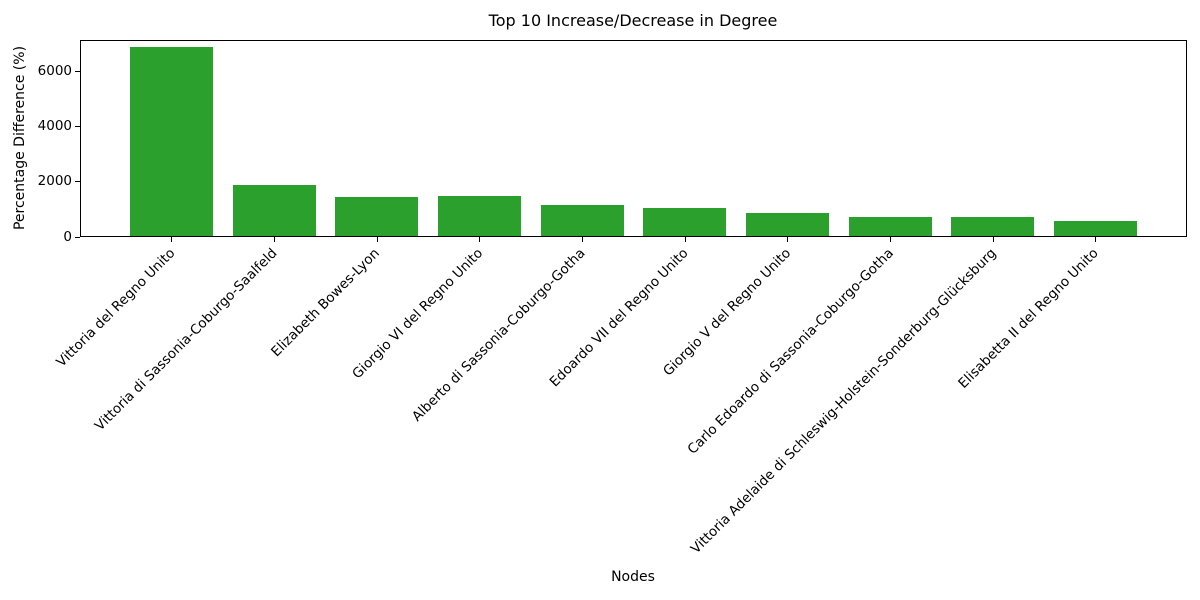 The image size is (1200, 600). What do you see at coordinates (54, 126) in the screenshot?
I see `y-tick-label: 4000` at bounding box center [54, 126].